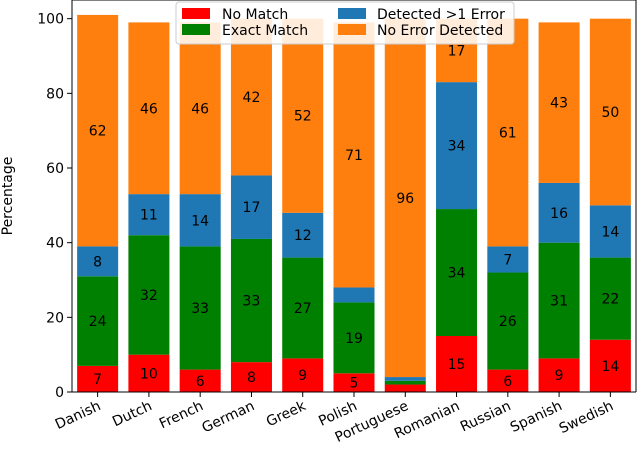  I want to click on legend-swatch-exact-match, so click(196, 29).